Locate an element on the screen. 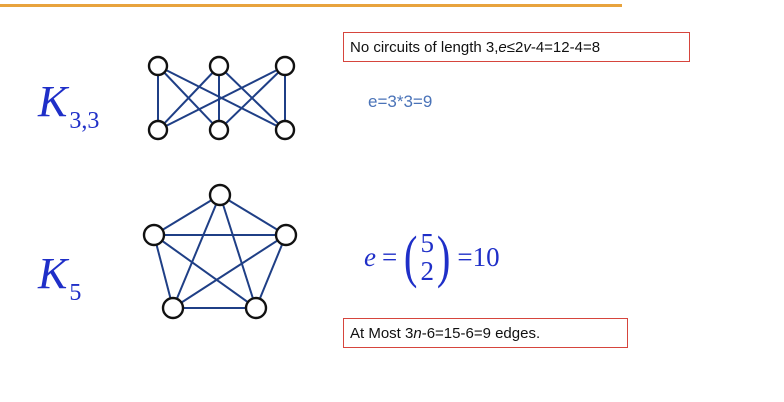  k5-edges is located at coordinates (220, 251).